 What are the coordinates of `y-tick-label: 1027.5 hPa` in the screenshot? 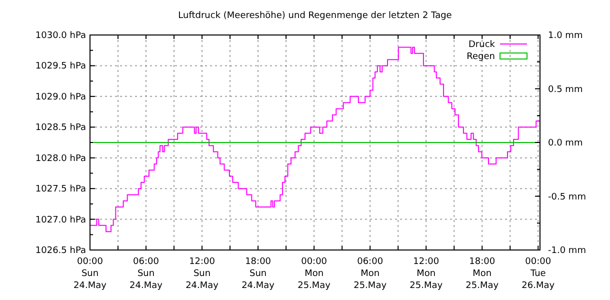 It's located at (60, 189).